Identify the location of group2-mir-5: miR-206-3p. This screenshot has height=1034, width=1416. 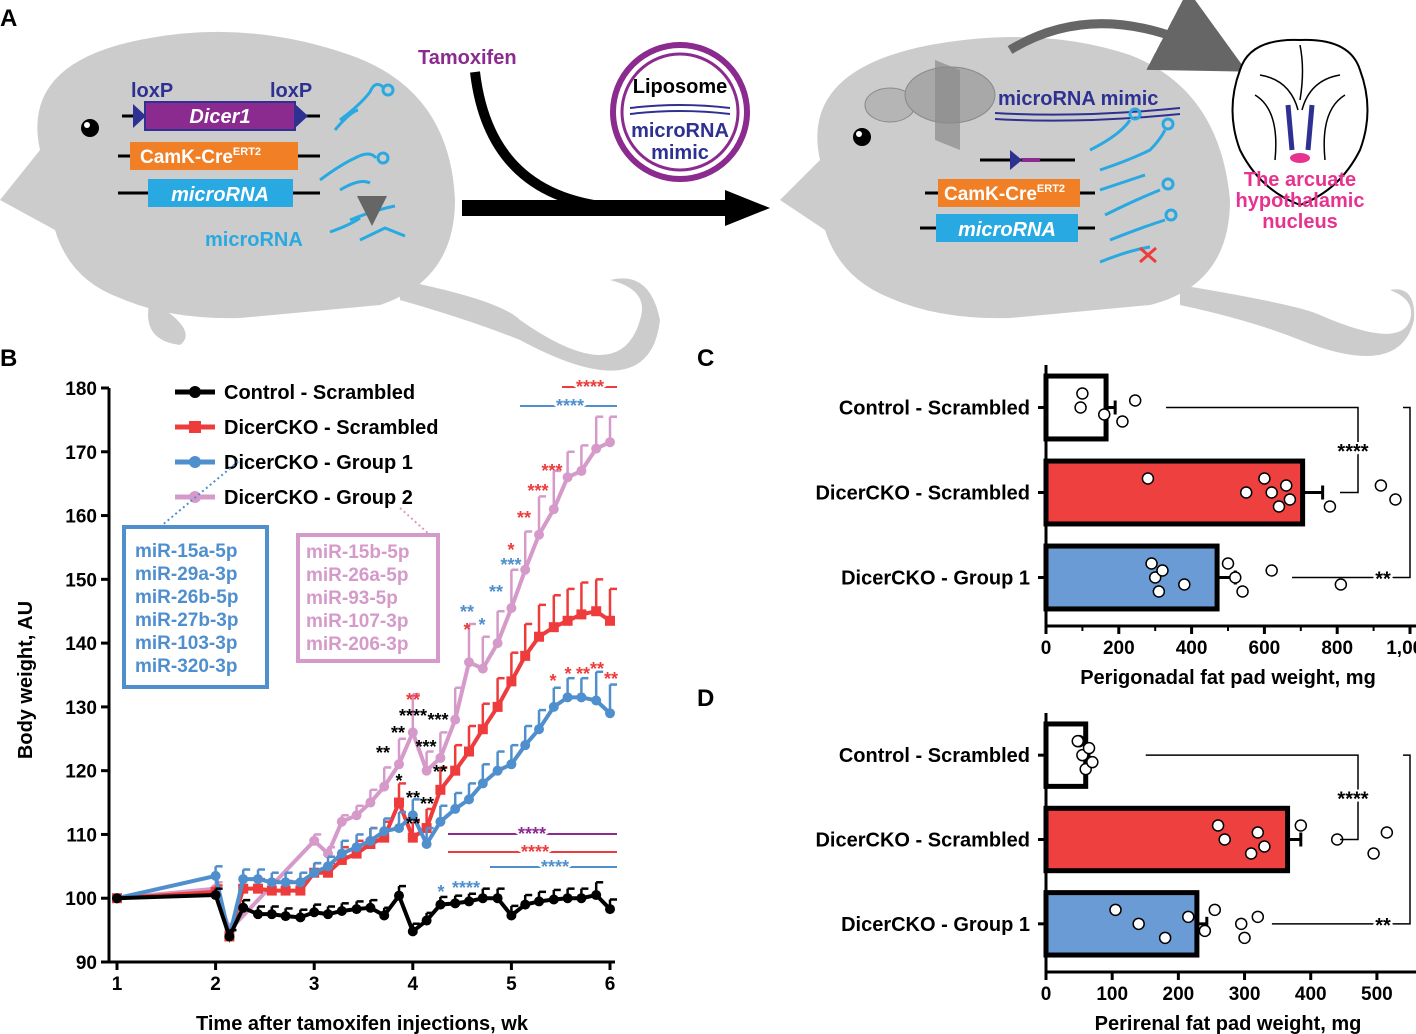
(357, 644).